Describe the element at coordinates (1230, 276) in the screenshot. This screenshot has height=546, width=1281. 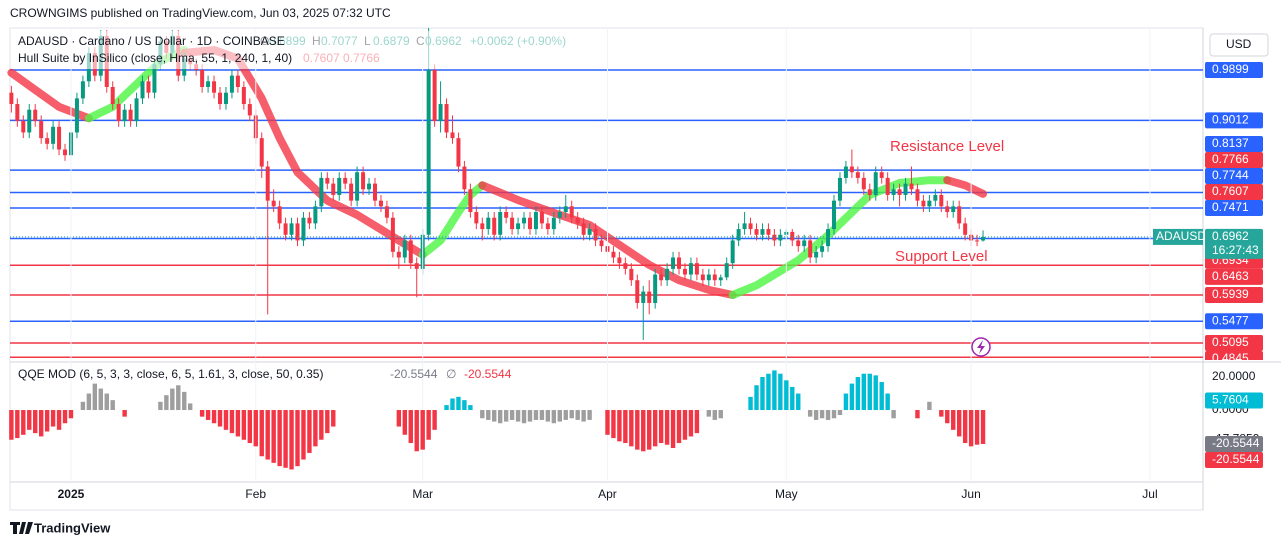
I see `axis-badge-label: 0.6463` at that location.